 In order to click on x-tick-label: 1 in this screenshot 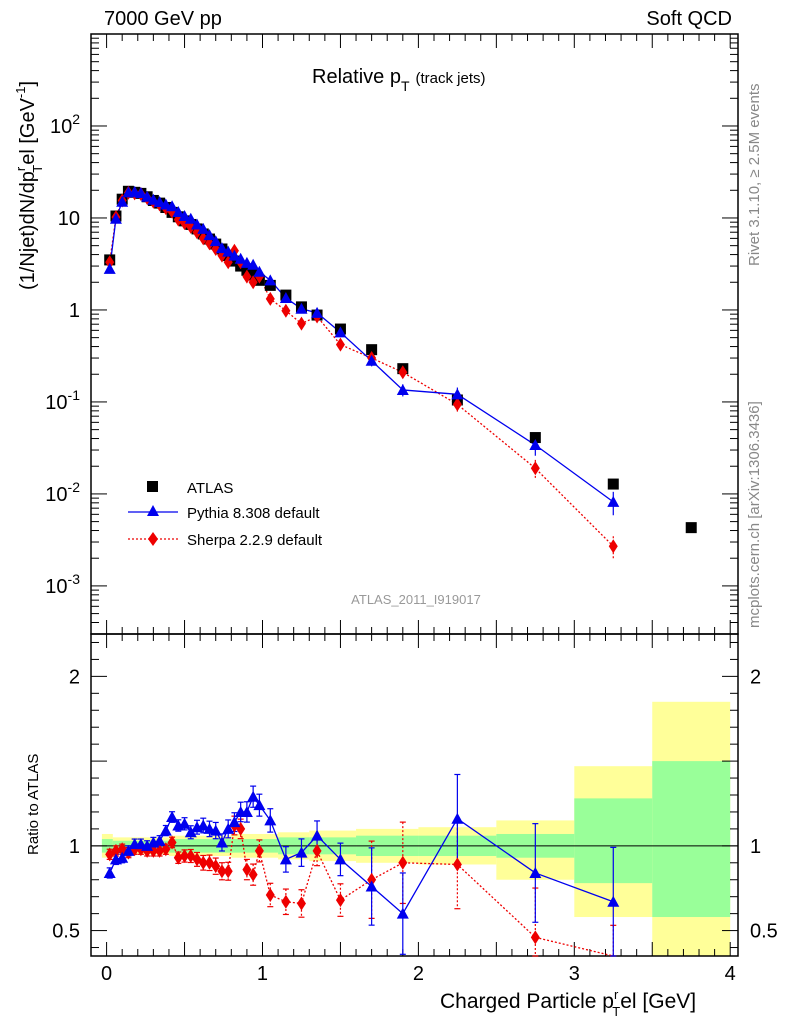, I will do `click(262, 974)`.